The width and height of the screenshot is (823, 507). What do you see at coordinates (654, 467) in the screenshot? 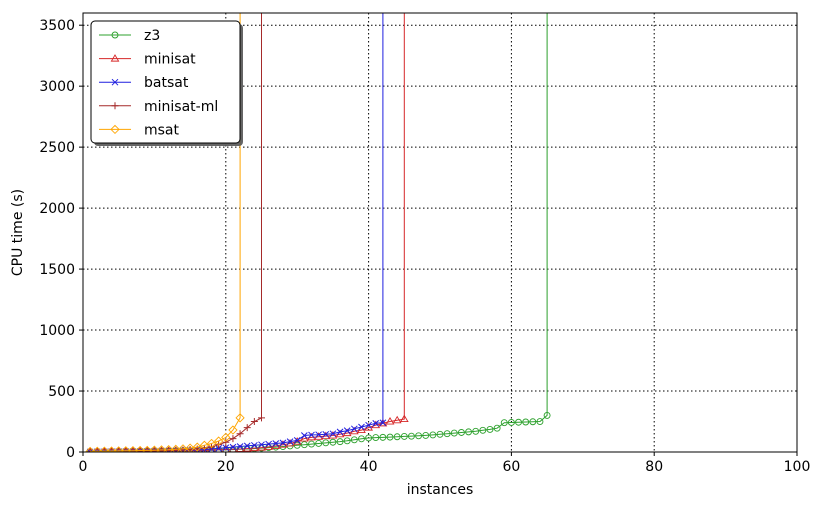
I see `x-tick-label: 80` at bounding box center [654, 467].